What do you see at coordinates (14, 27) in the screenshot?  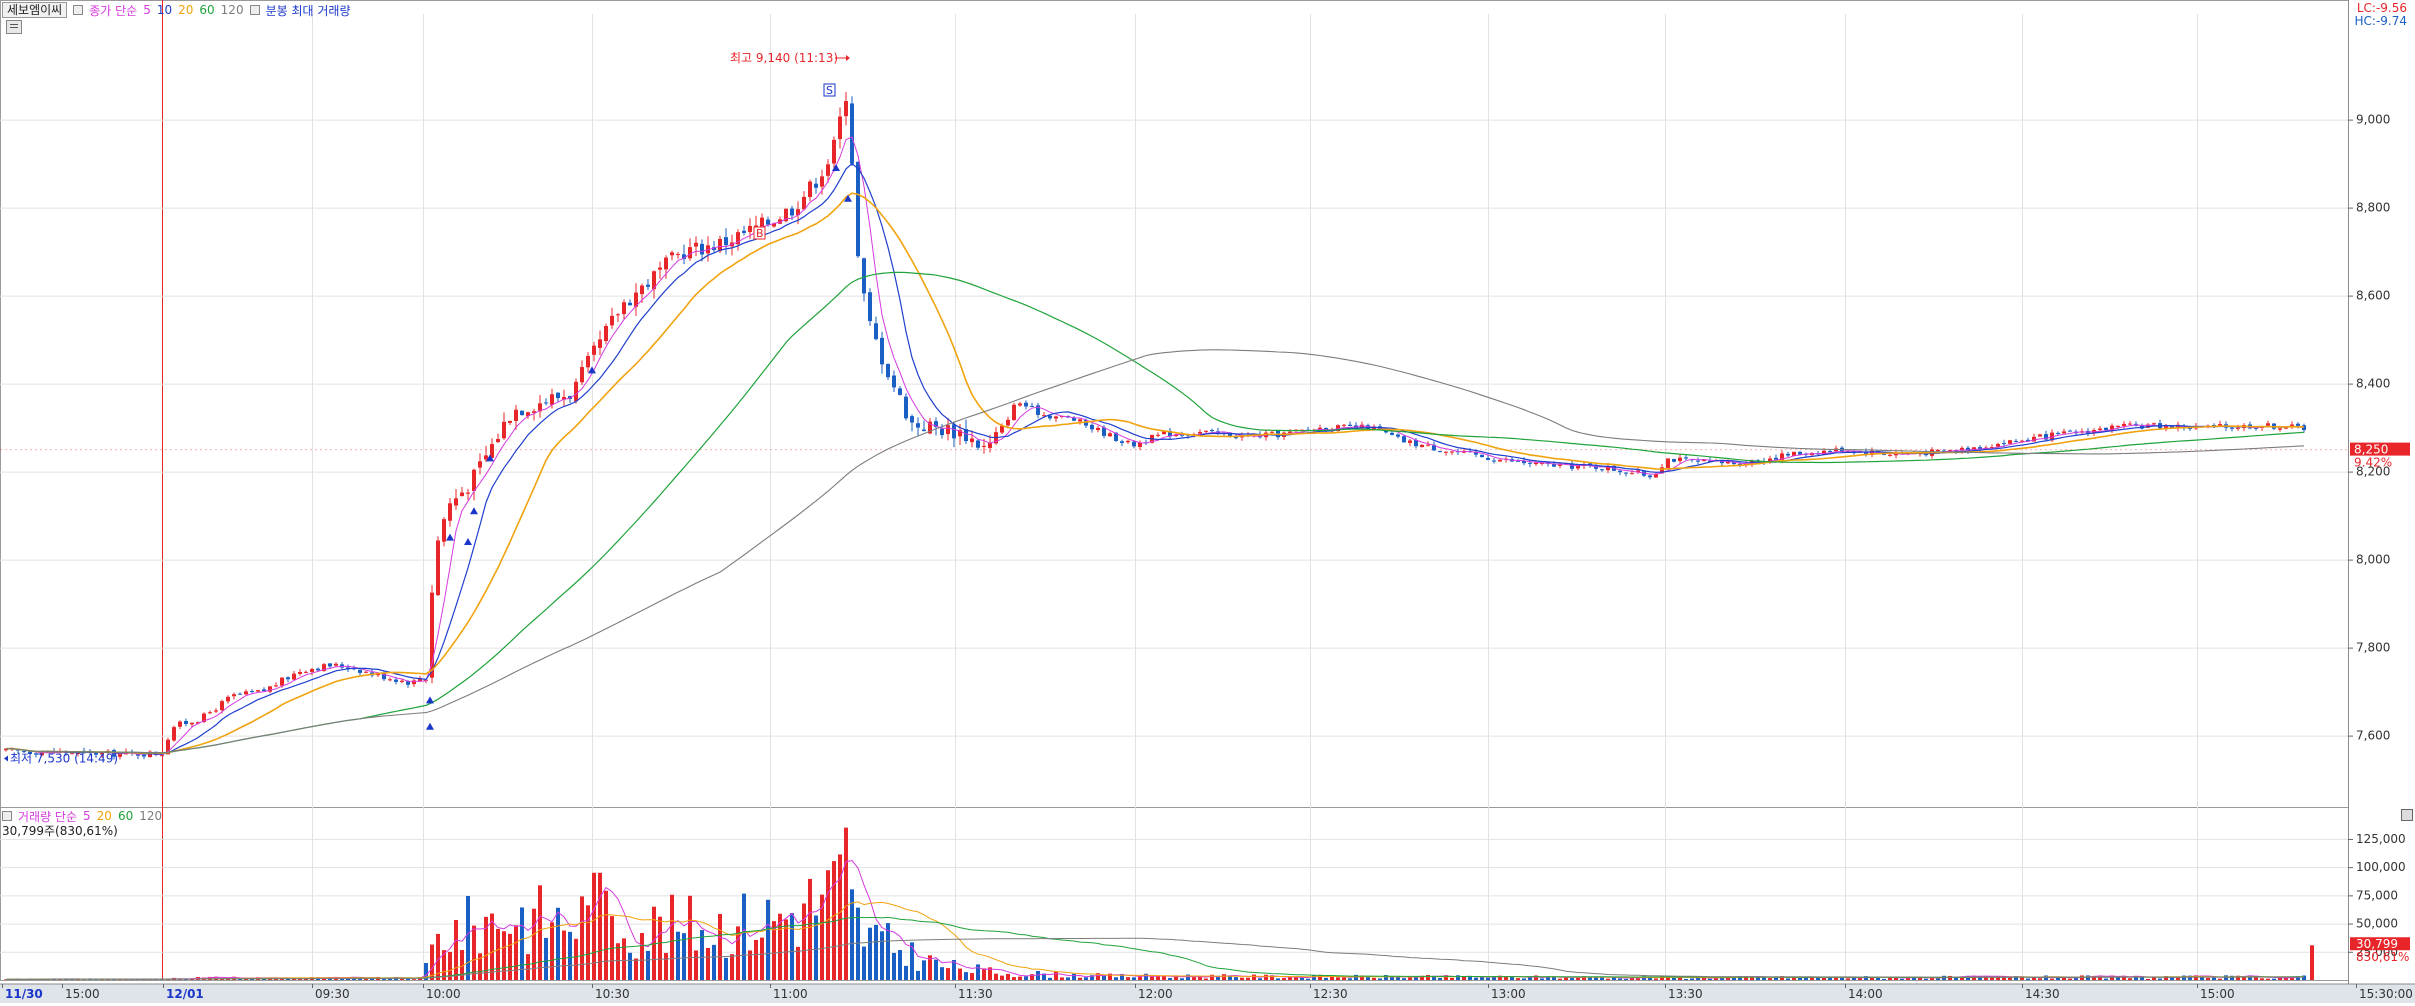 I see `menu-icon` at bounding box center [14, 27].